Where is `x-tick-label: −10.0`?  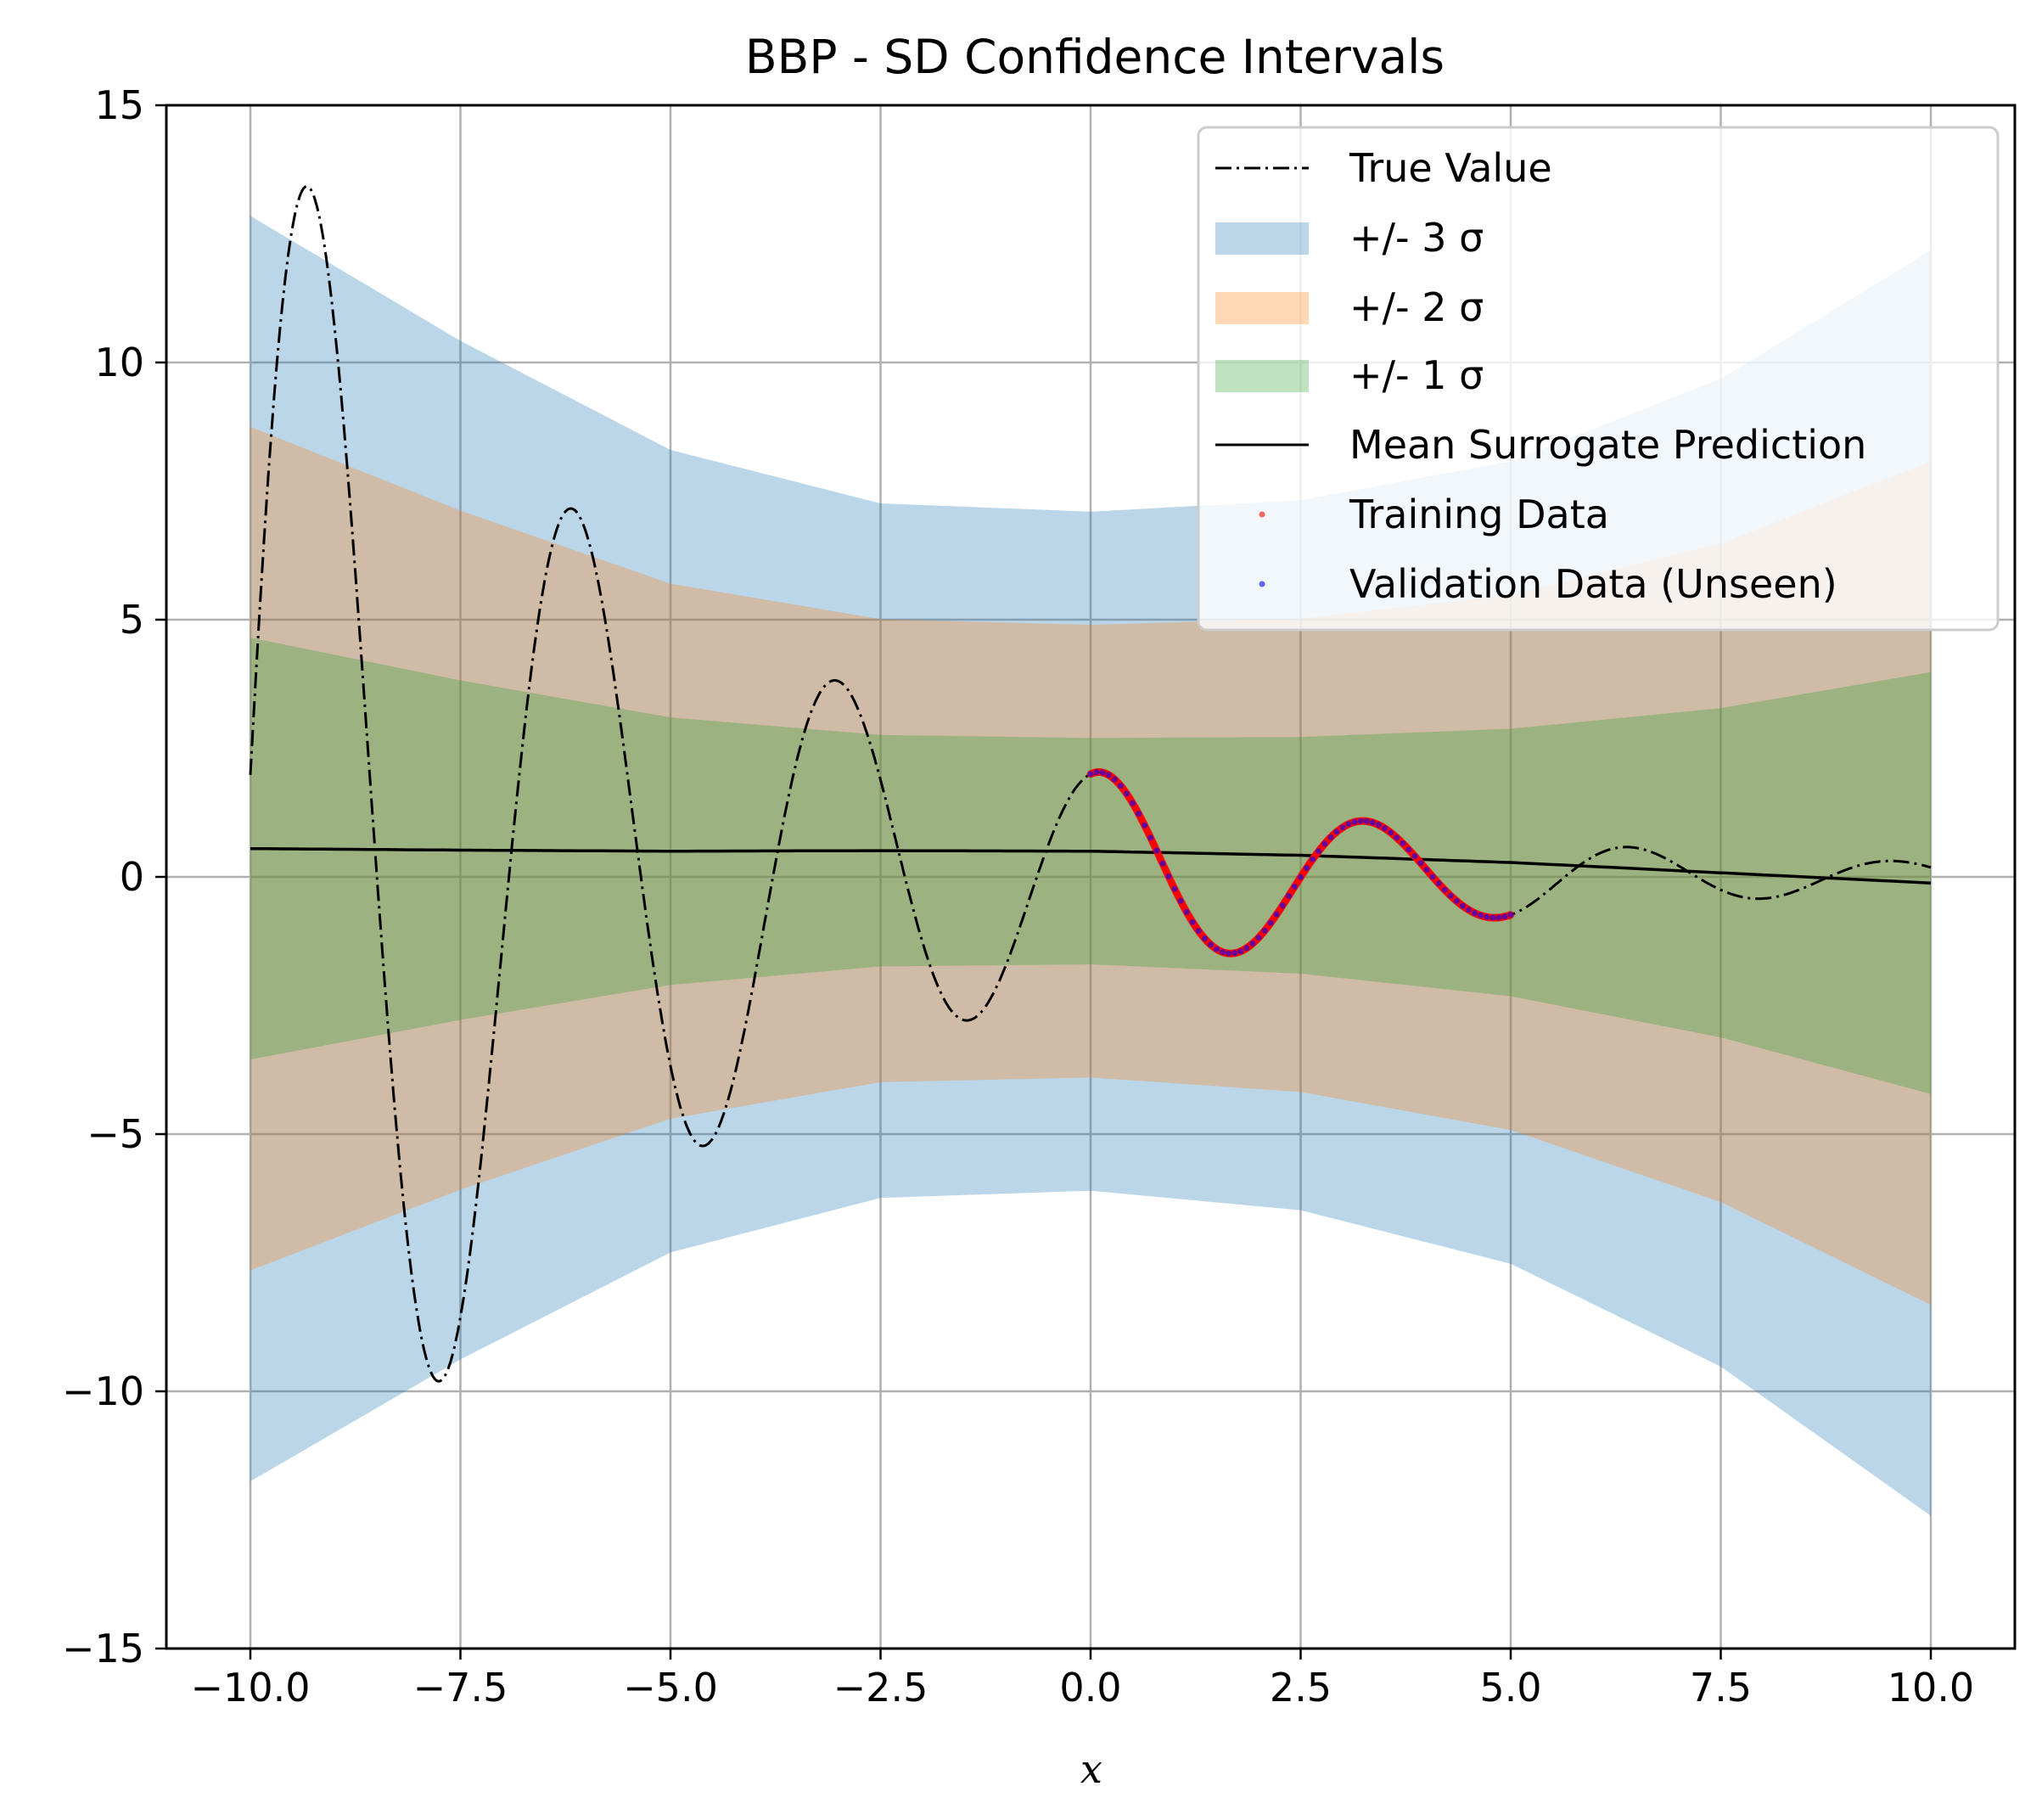
x-tick-label: −10.0 is located at coordinates (251, 1687).